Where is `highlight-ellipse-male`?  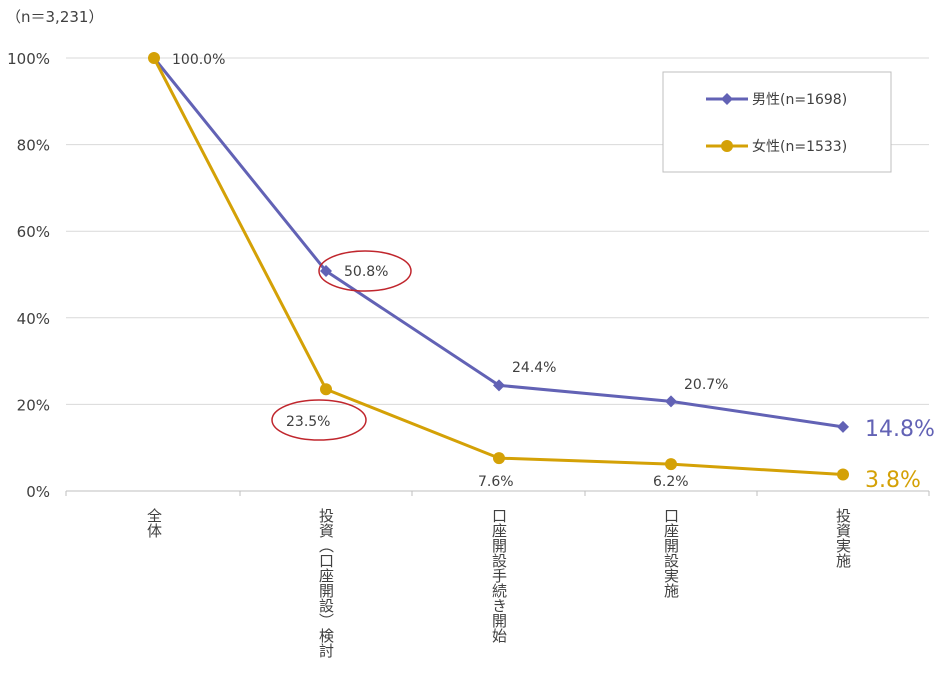 highlight-ellipse-male is located at coordinates (365, 271).